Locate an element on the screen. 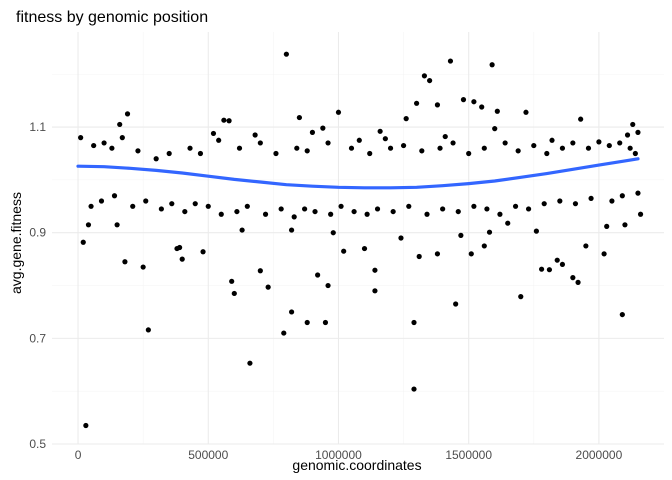  x-tick-label: 1000000 is located at coordinates (338, 455).